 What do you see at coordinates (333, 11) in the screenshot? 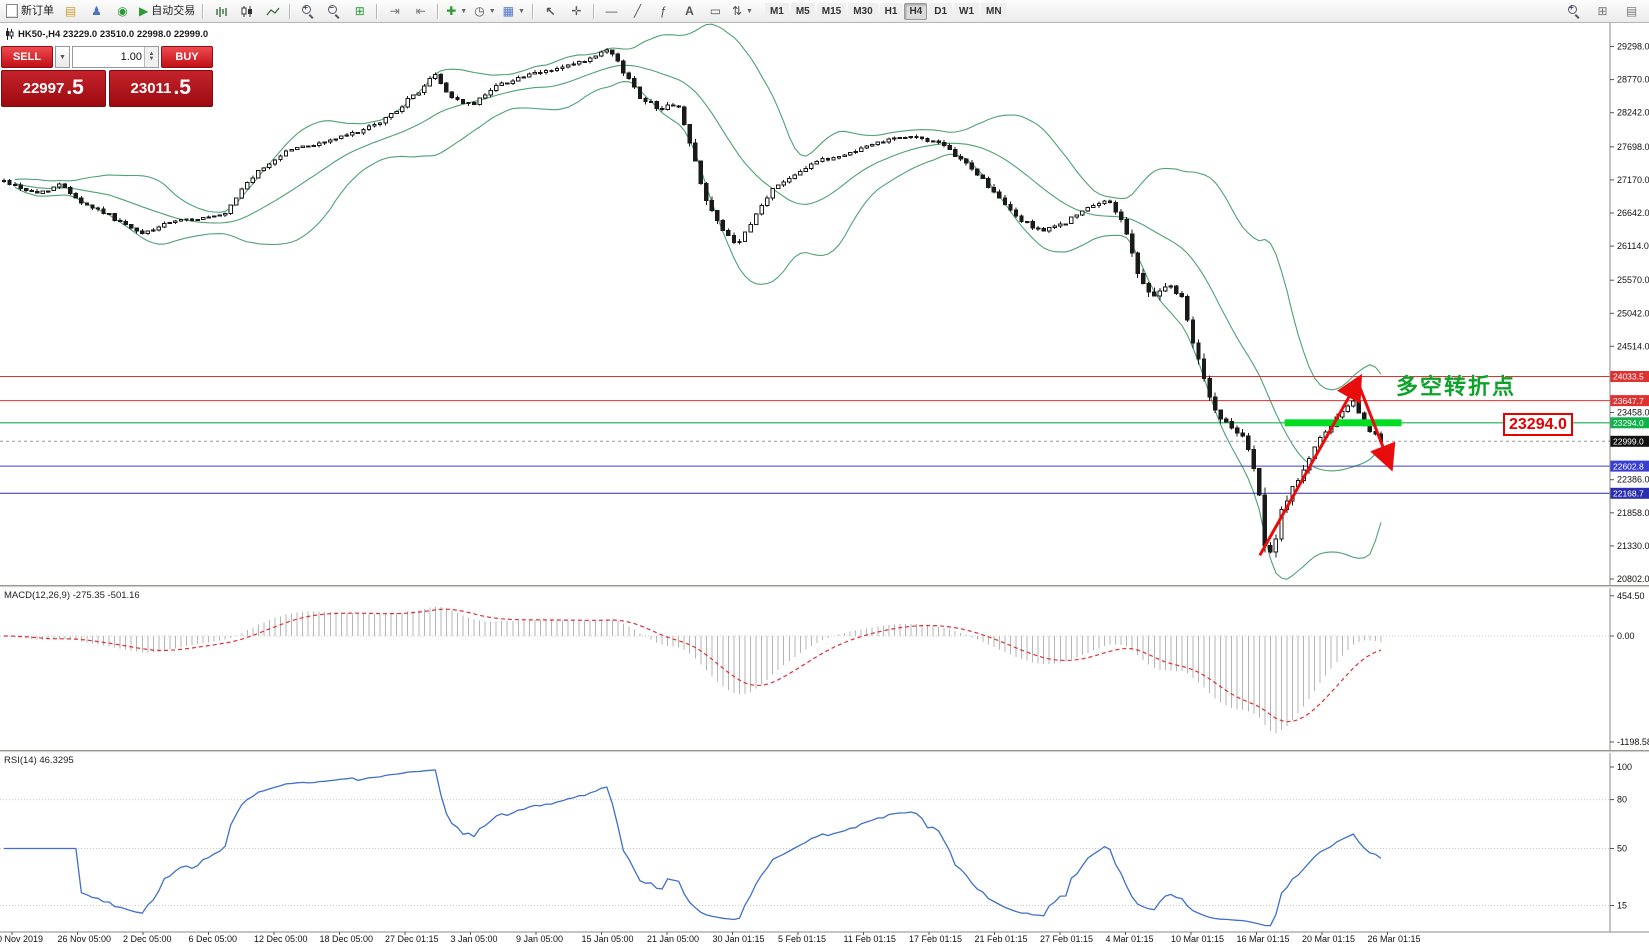
I see `zoom-out-icon: −` at bounding box center [333, 11].